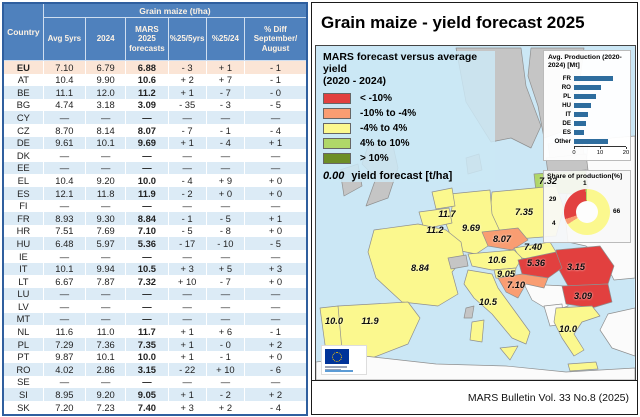 This screenshot has width=640, height=417. I want to click on table-row: CZ 8.70 8.14 8.07- 7- 1- 4, so click(154, 130).